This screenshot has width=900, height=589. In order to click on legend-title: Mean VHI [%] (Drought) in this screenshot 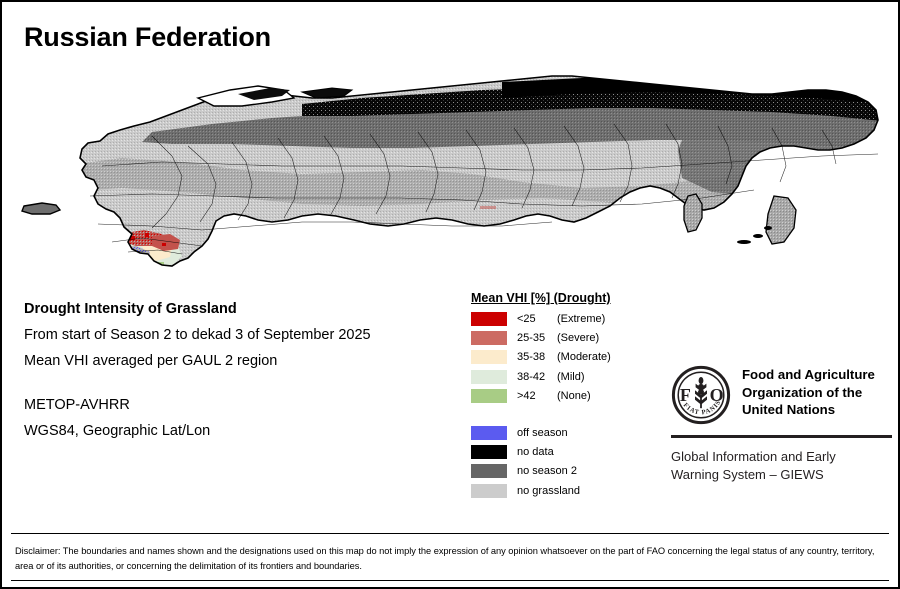, I will do `click(541, 298)`.